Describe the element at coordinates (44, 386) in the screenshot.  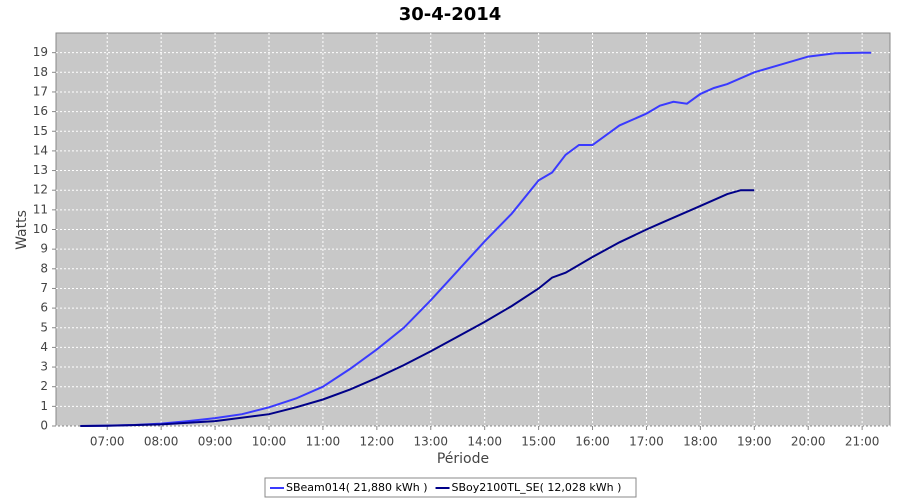
I see `y-tick-label: 2` at that location.